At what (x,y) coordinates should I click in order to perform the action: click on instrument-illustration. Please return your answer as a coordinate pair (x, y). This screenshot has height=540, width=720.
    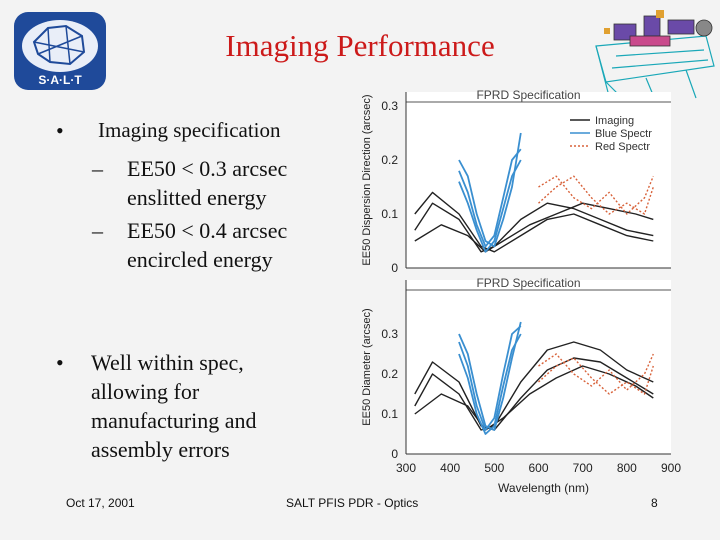
    Looking at the image, I should click on (653, 55).